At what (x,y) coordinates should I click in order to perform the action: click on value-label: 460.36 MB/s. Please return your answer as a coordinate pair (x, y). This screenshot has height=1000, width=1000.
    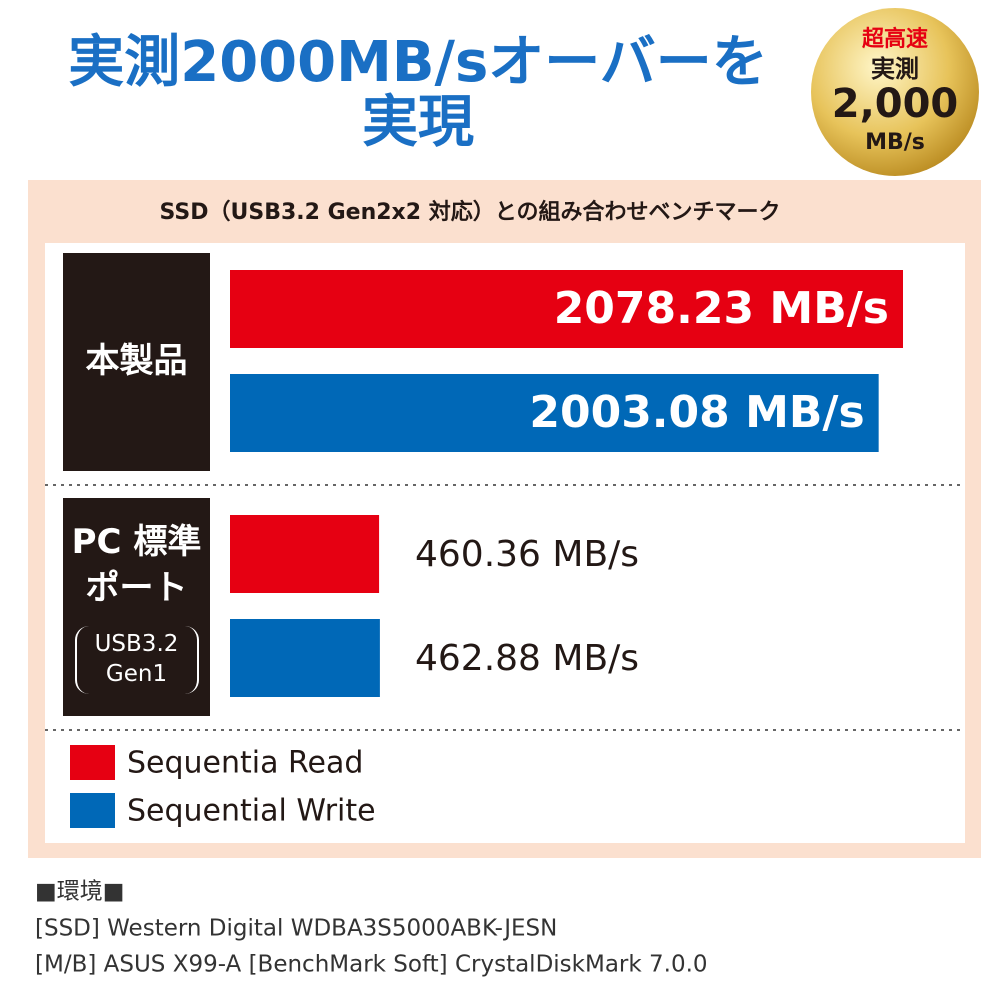
    Looking at the image, I should click on (527, 554).